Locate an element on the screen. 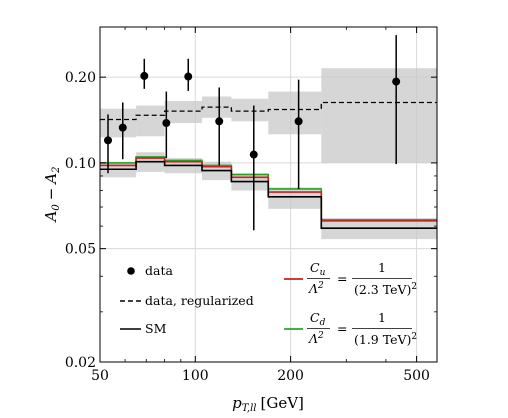 Image resolution: width=508 pixels, height=418 pixels. legend-cd-eq: = is located at coordinates (342, 328).